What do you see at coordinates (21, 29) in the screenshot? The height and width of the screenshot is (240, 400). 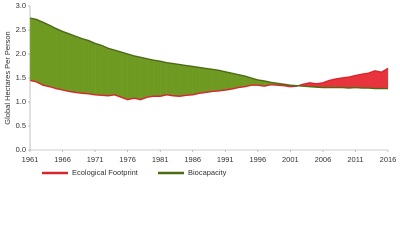 I see `y-tick-label: 2.5` at bounding box center [21, 29].